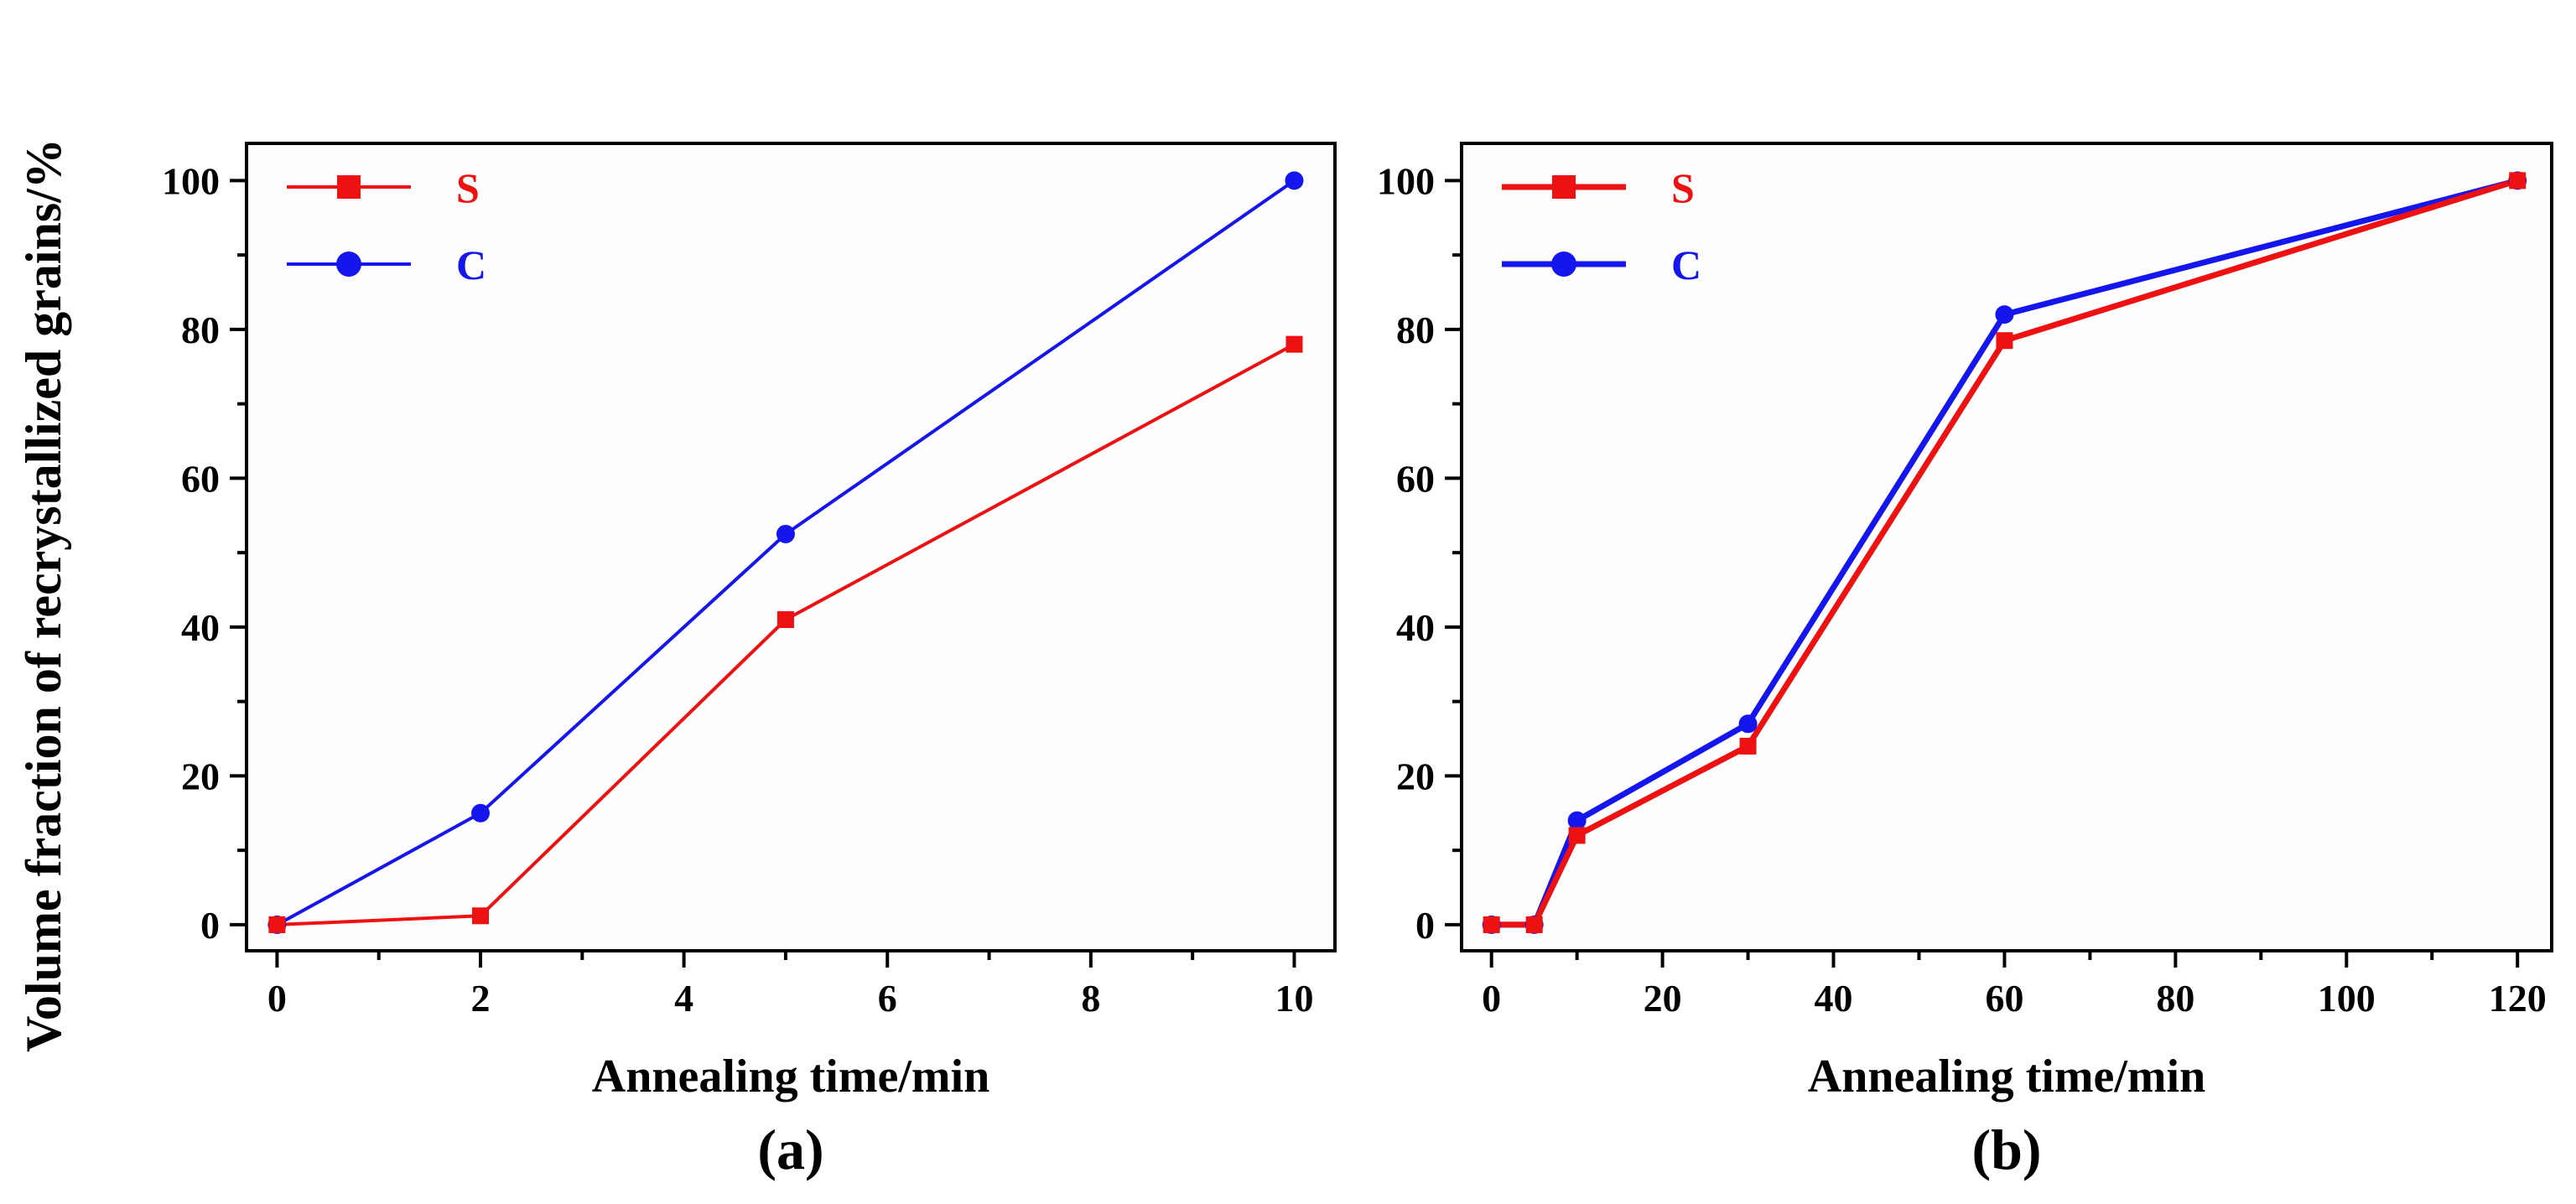 The height and width of the screenshot is (1204, 2576). What do you see at coordinates (2006, 1149) in the screenshot?
I see `panel-label: (b)` at bounding box center [2006, 1149].